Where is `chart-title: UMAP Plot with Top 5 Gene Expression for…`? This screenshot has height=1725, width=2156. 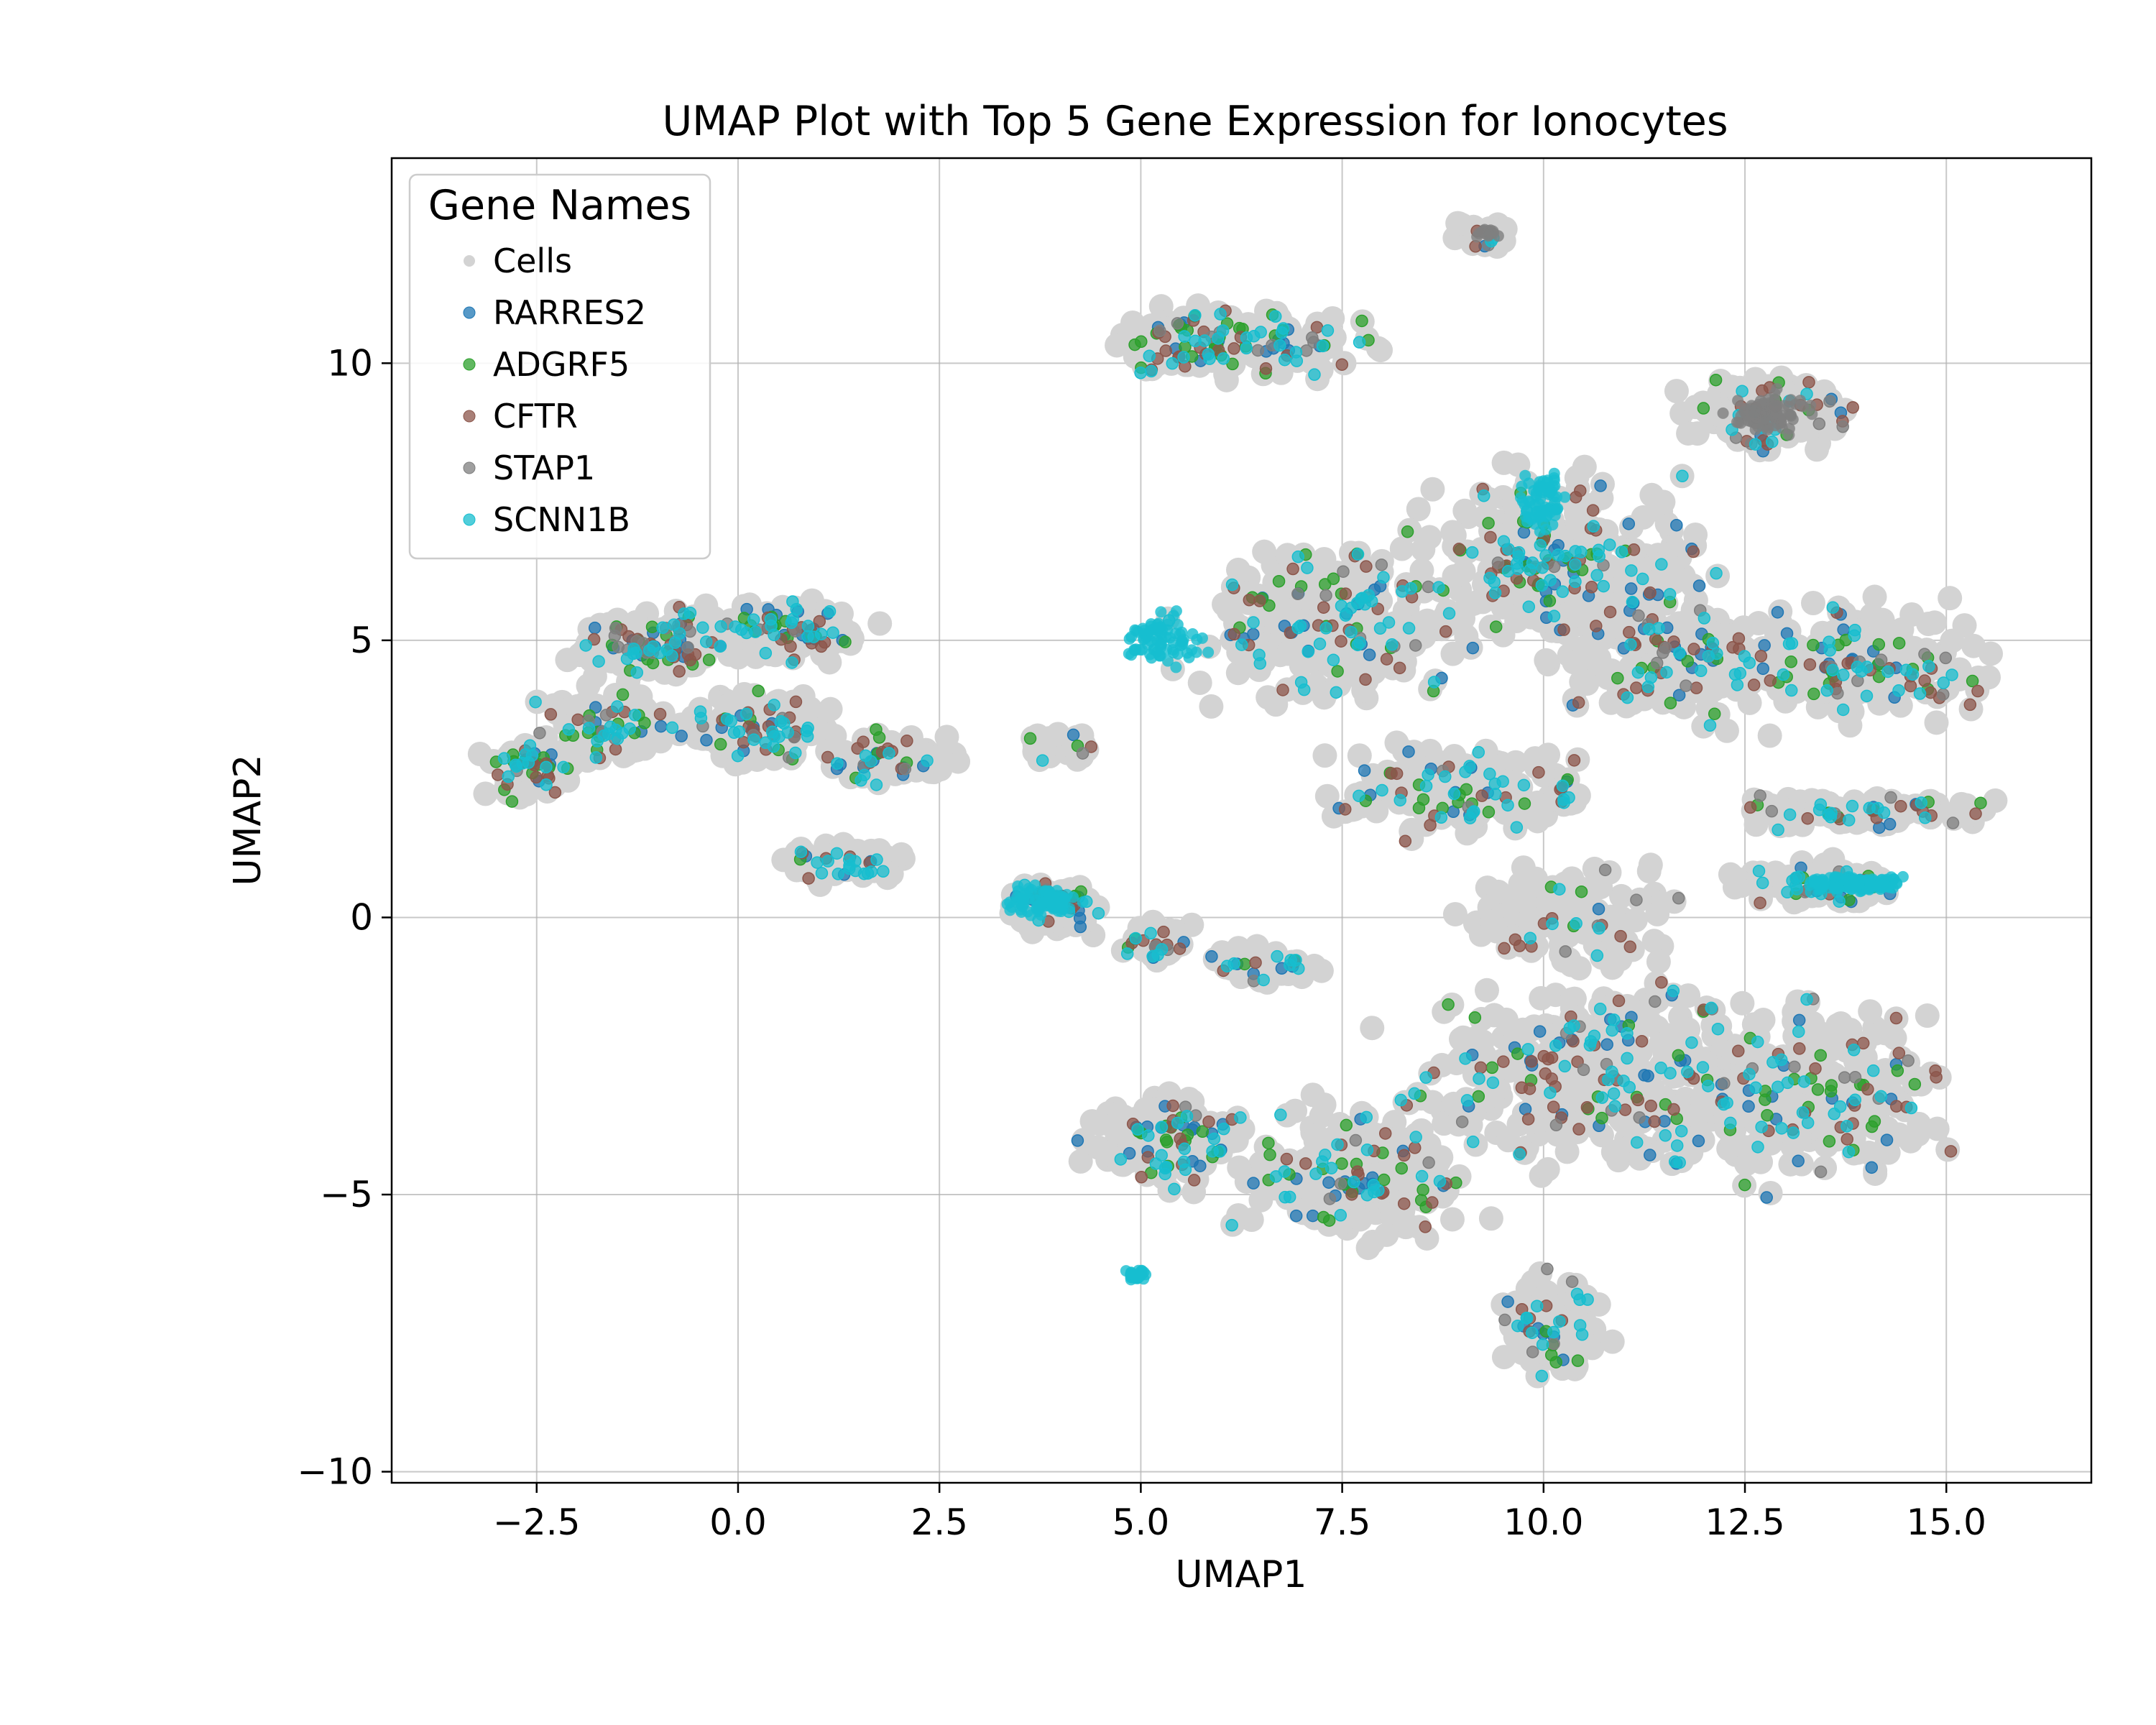
chart-title: UMAP Plot with Top 5 Gene Expression for… is located at coordinates (1195, 121).